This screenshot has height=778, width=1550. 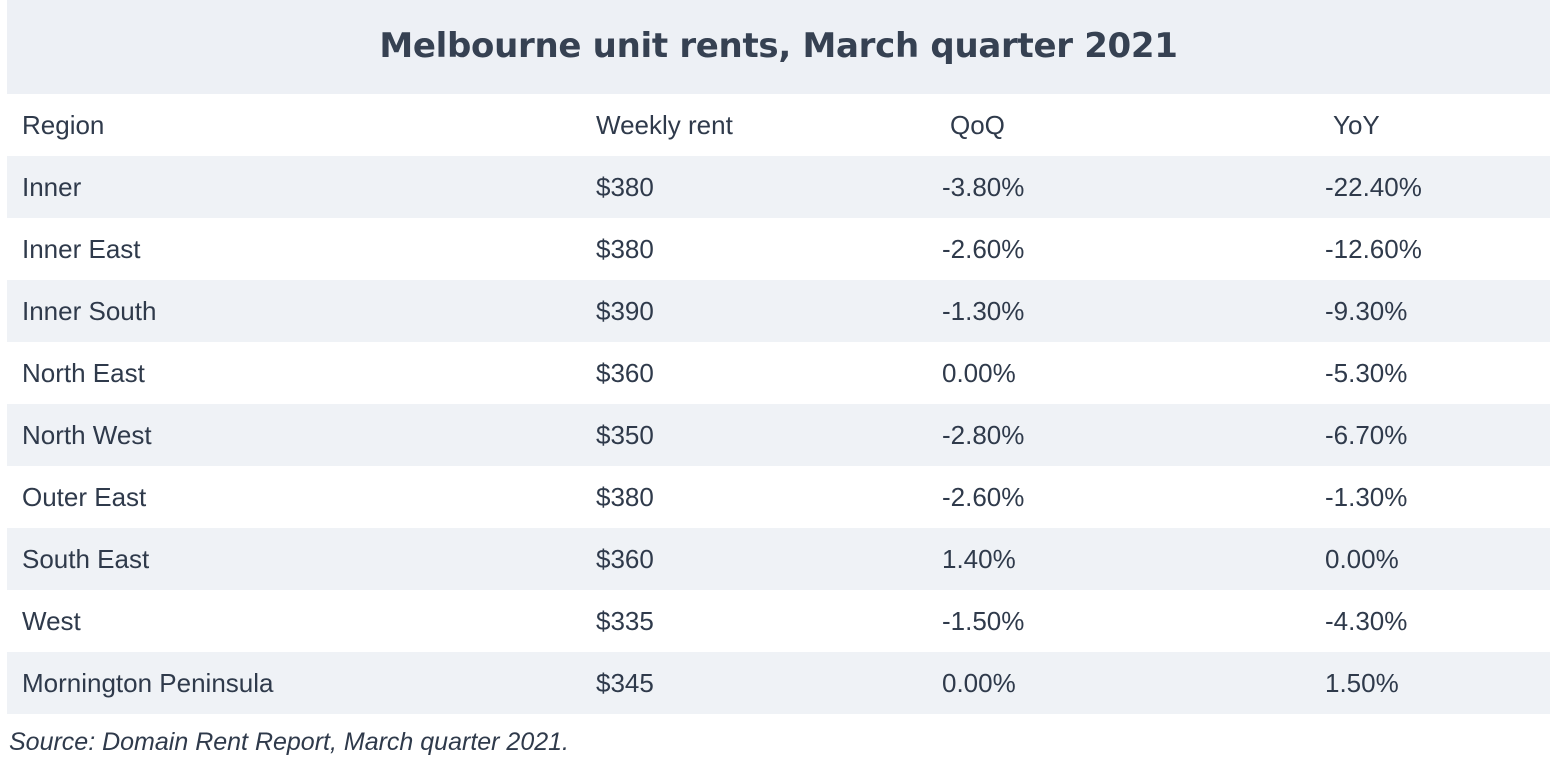 What do you see at coordinates (148, 682) in the screenshot?
I see `cell-region: Mornington Peninsula` at bounding box center [148, 682].